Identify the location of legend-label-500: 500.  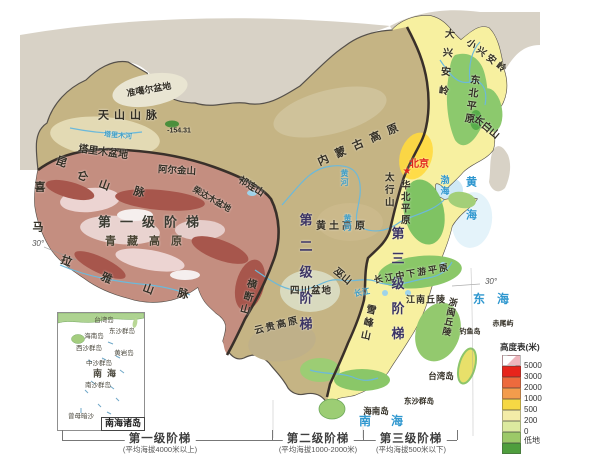
(531, 409).